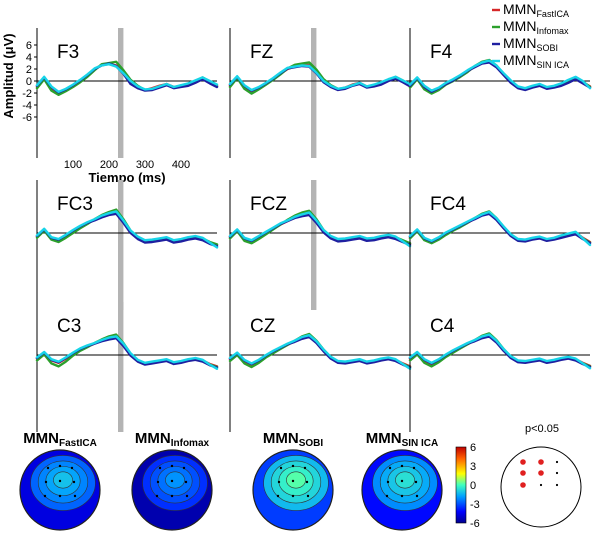  I want to click on electrode-fc3, so click(523, 473).